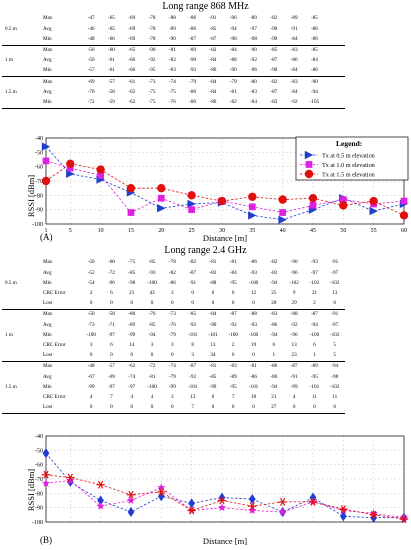  I want to click on table-cell: -78, so click(152, 18).